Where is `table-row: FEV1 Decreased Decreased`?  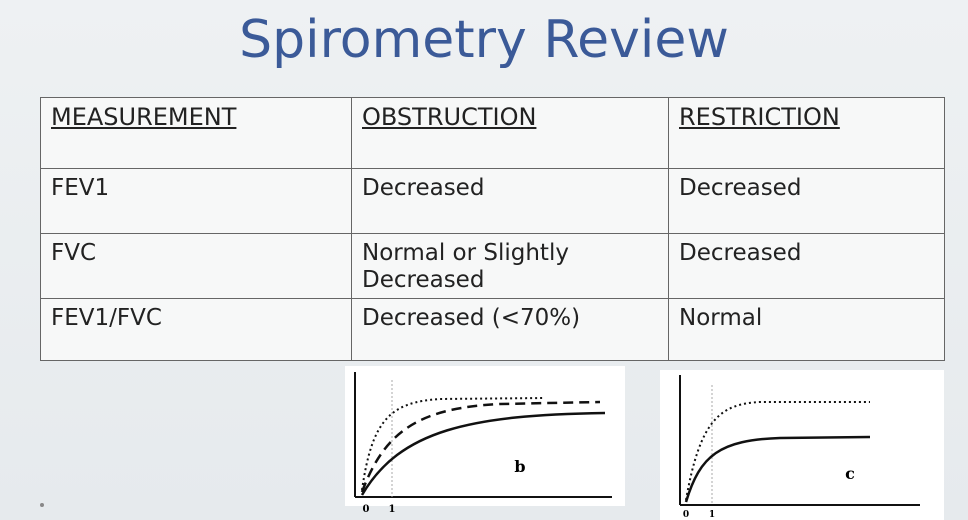
table-row: FEV1 Decreased Decreased is located at coordinates (492, 201).